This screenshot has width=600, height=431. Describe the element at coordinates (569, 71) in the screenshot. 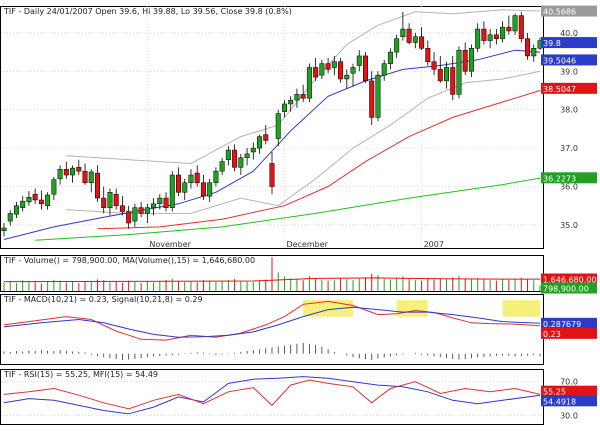

I see `price-tick-label: 39.0` at that location.